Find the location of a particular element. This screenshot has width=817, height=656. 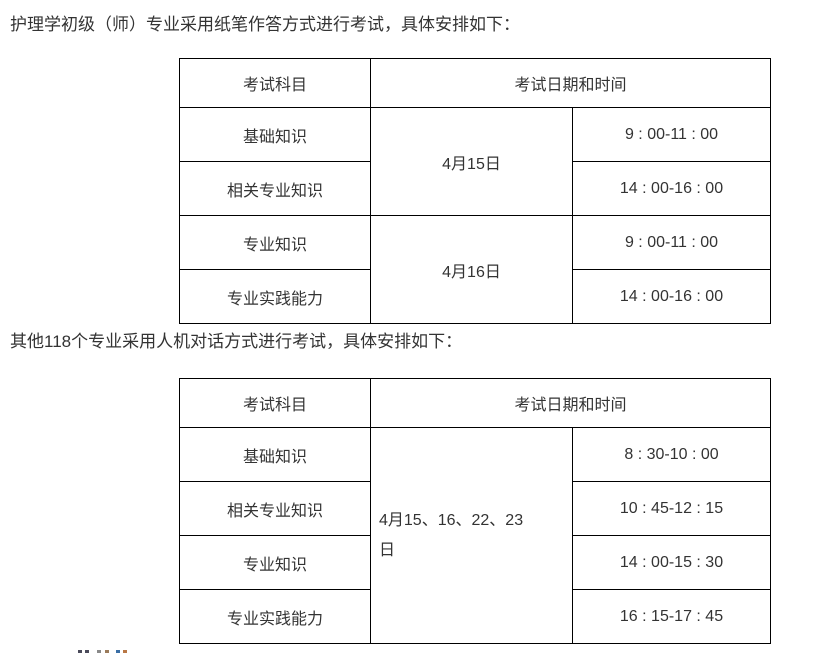

table-row: 基础知识 4月15日 9 : 00-11 : 00 is located at coordinates (475, 161).